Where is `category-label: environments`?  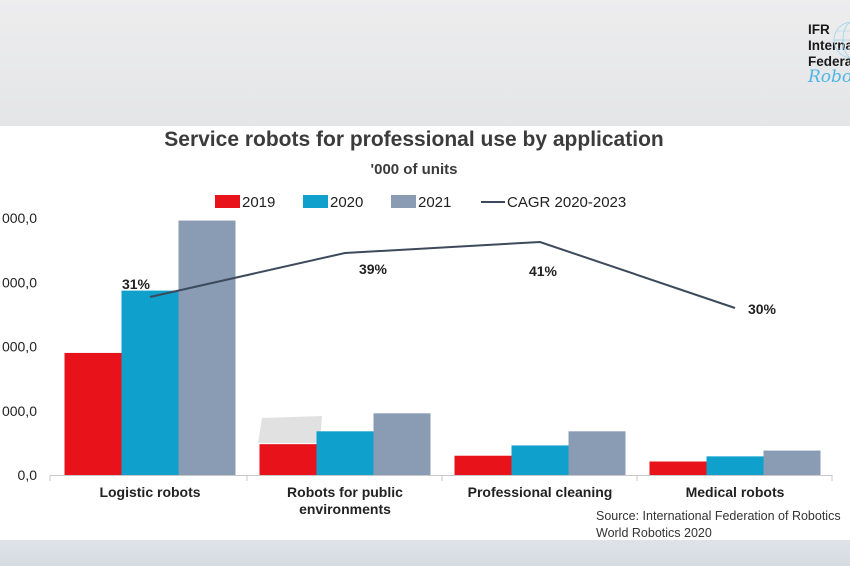 category-label: environments is located at coordinates (345, 509).